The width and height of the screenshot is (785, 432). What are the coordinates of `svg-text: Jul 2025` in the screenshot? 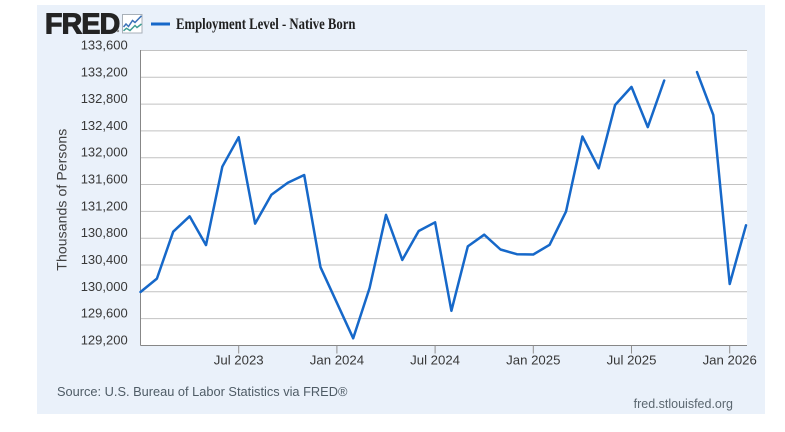 It's located at (632, 360).